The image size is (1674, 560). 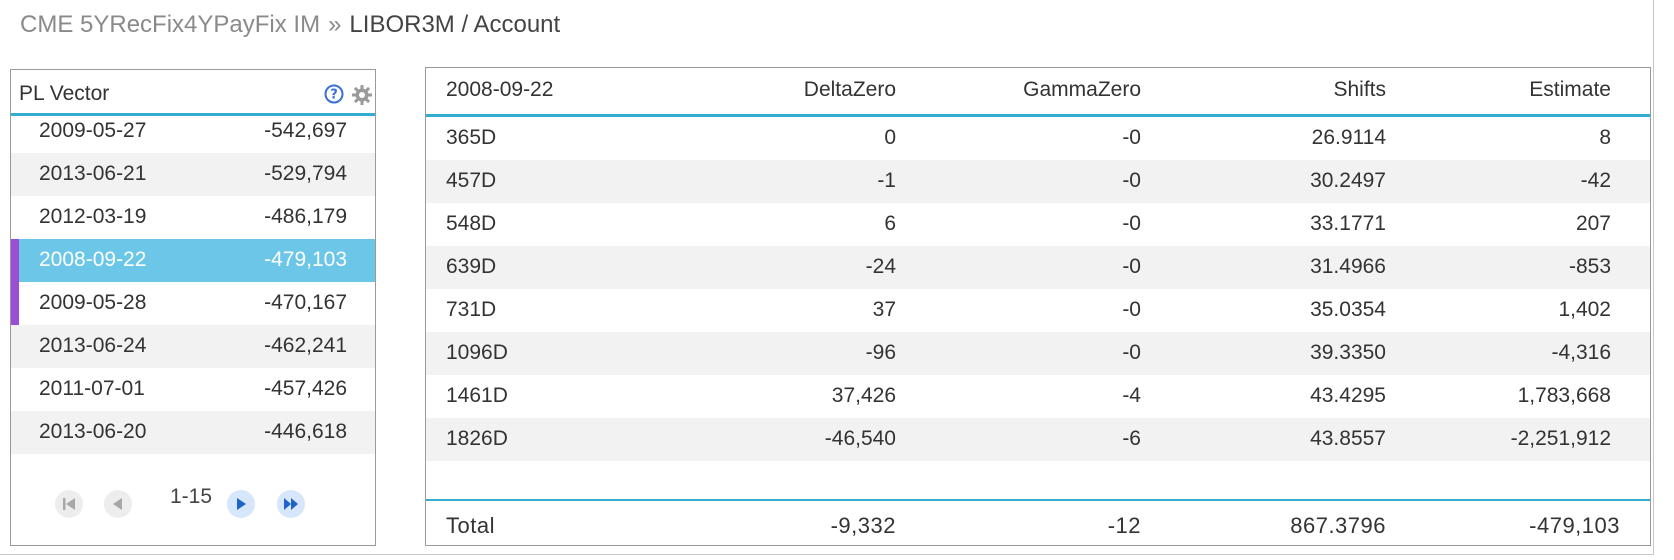 What do you see at coordinates (470, 525) in the screenshot?
I see `total-label: Total` at bounding box center [470, 525].